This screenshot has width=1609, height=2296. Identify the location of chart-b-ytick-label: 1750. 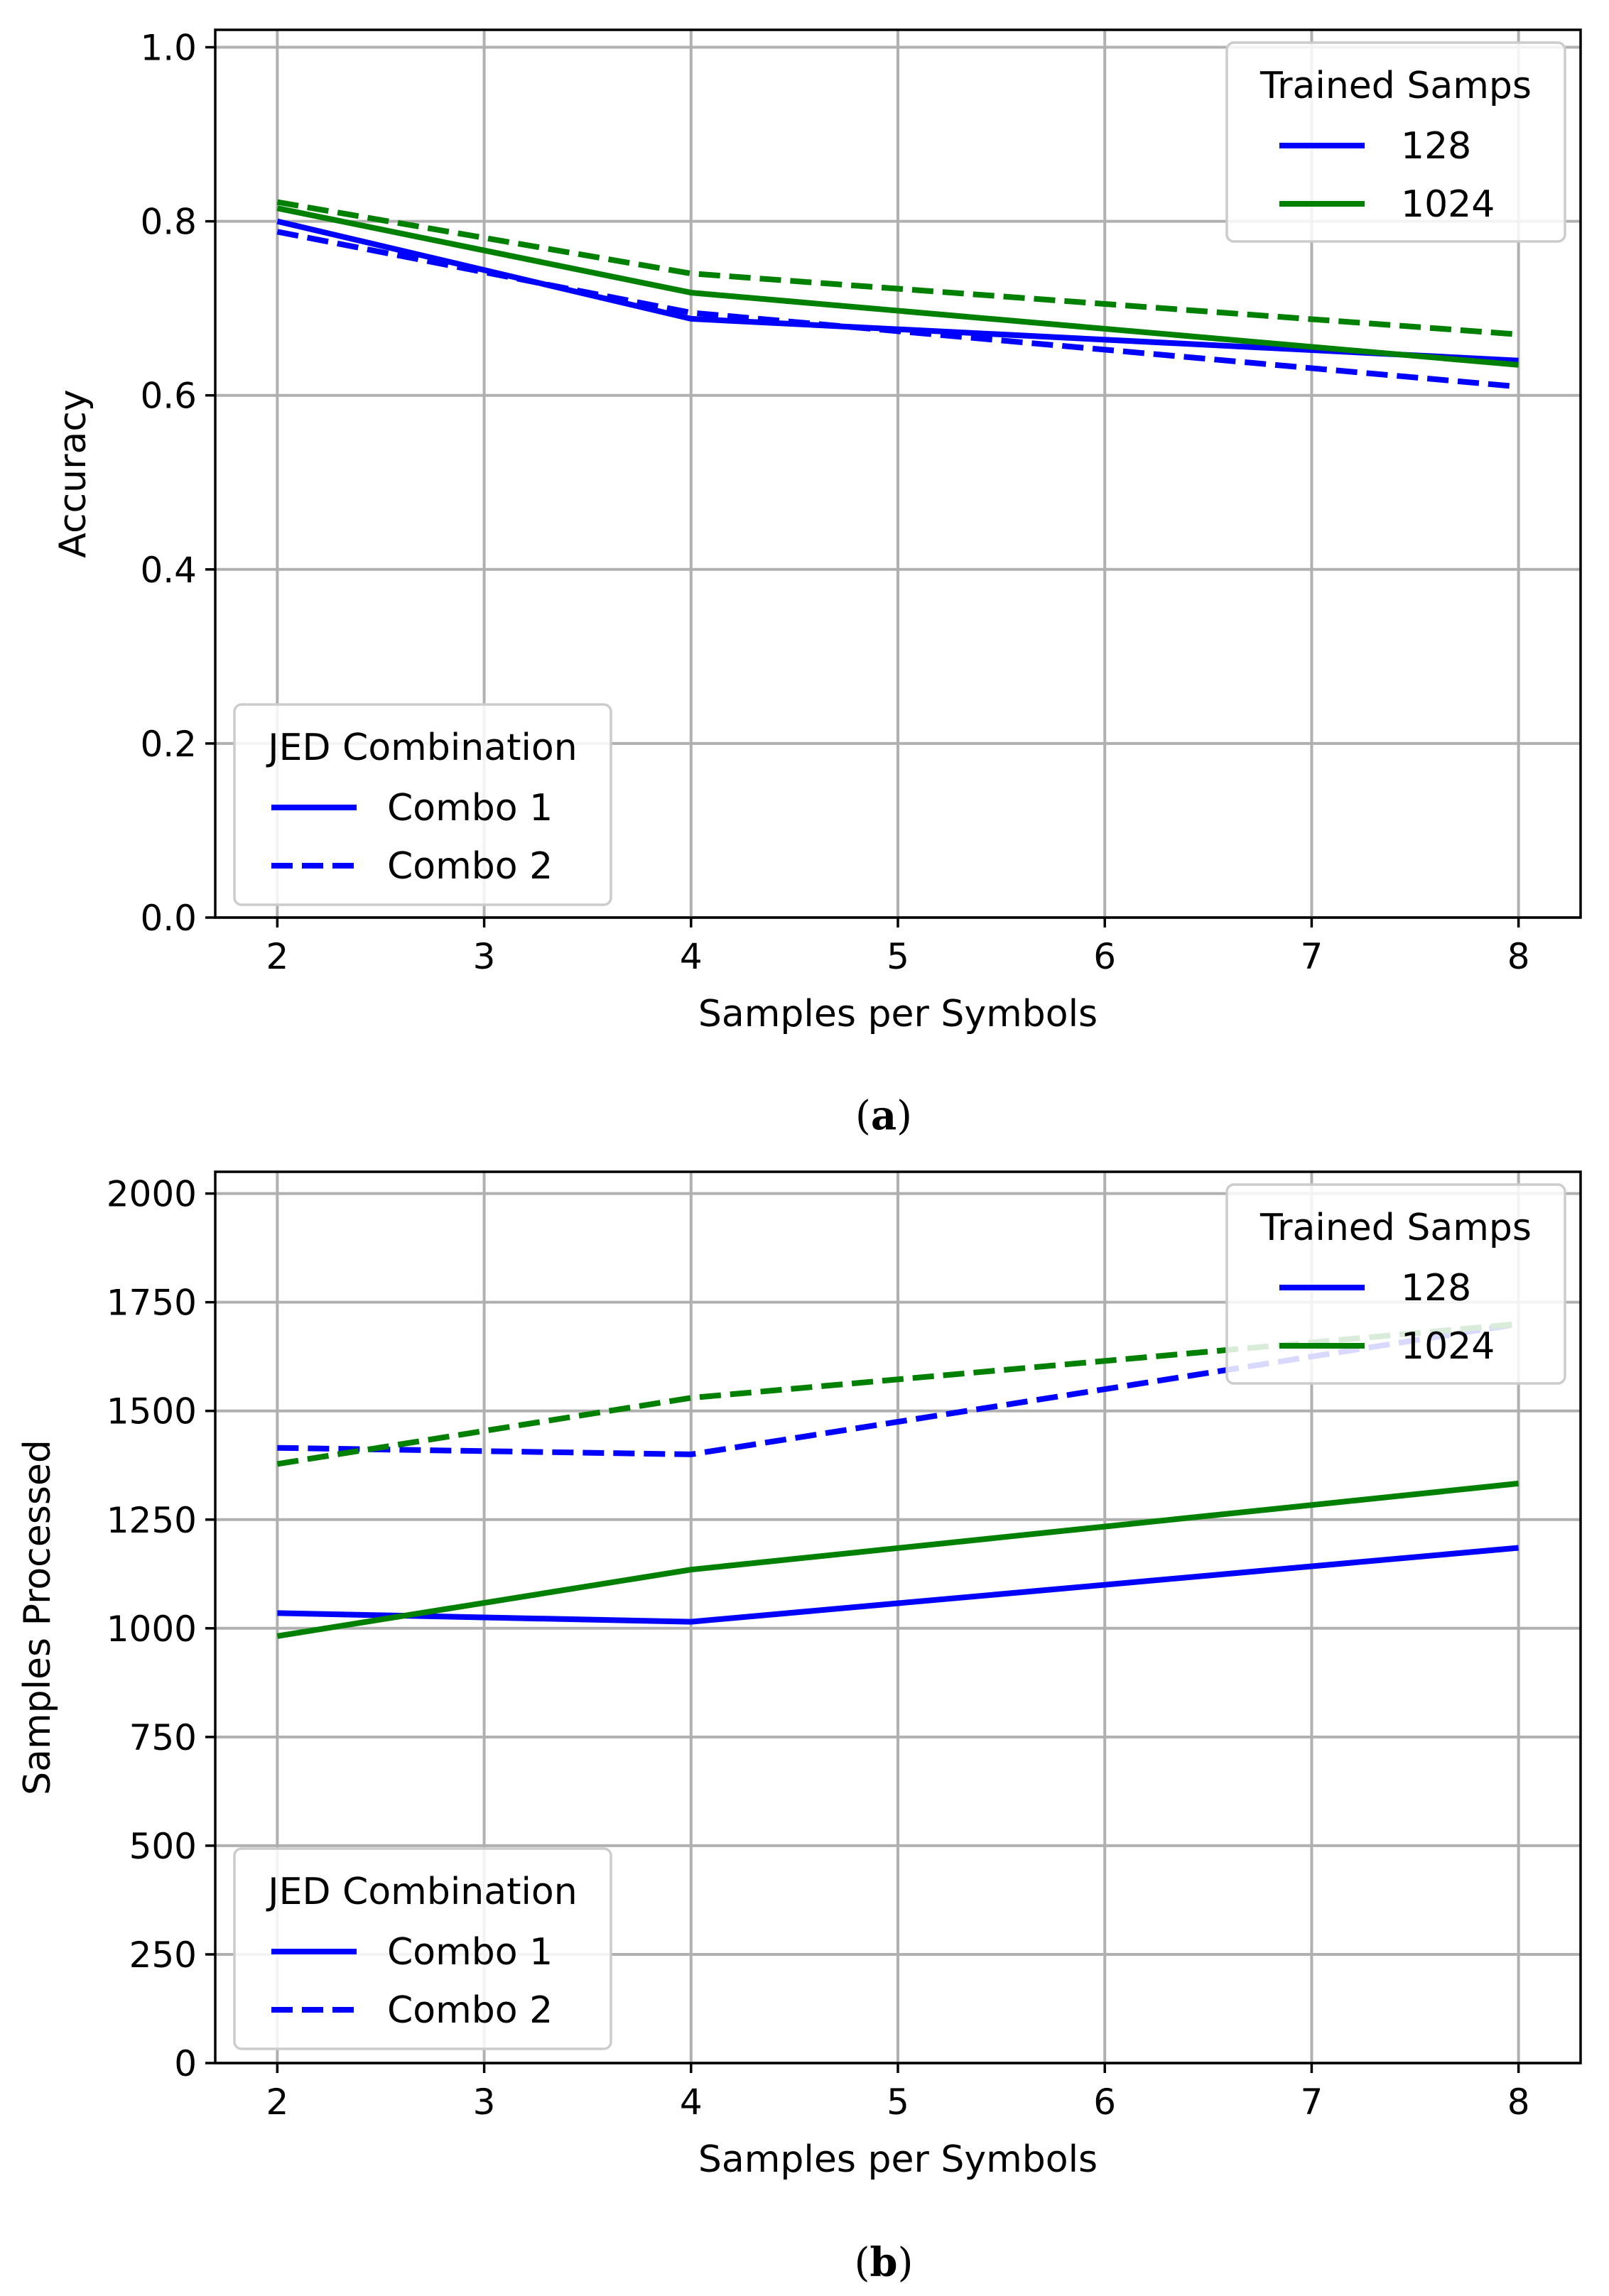
(152, 1304).